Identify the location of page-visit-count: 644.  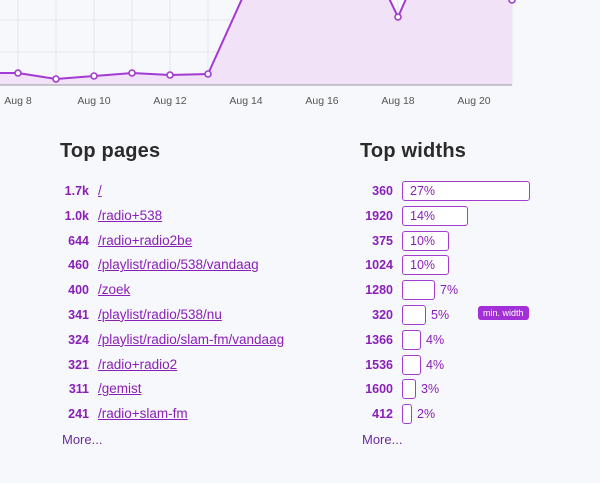
(78, 240).